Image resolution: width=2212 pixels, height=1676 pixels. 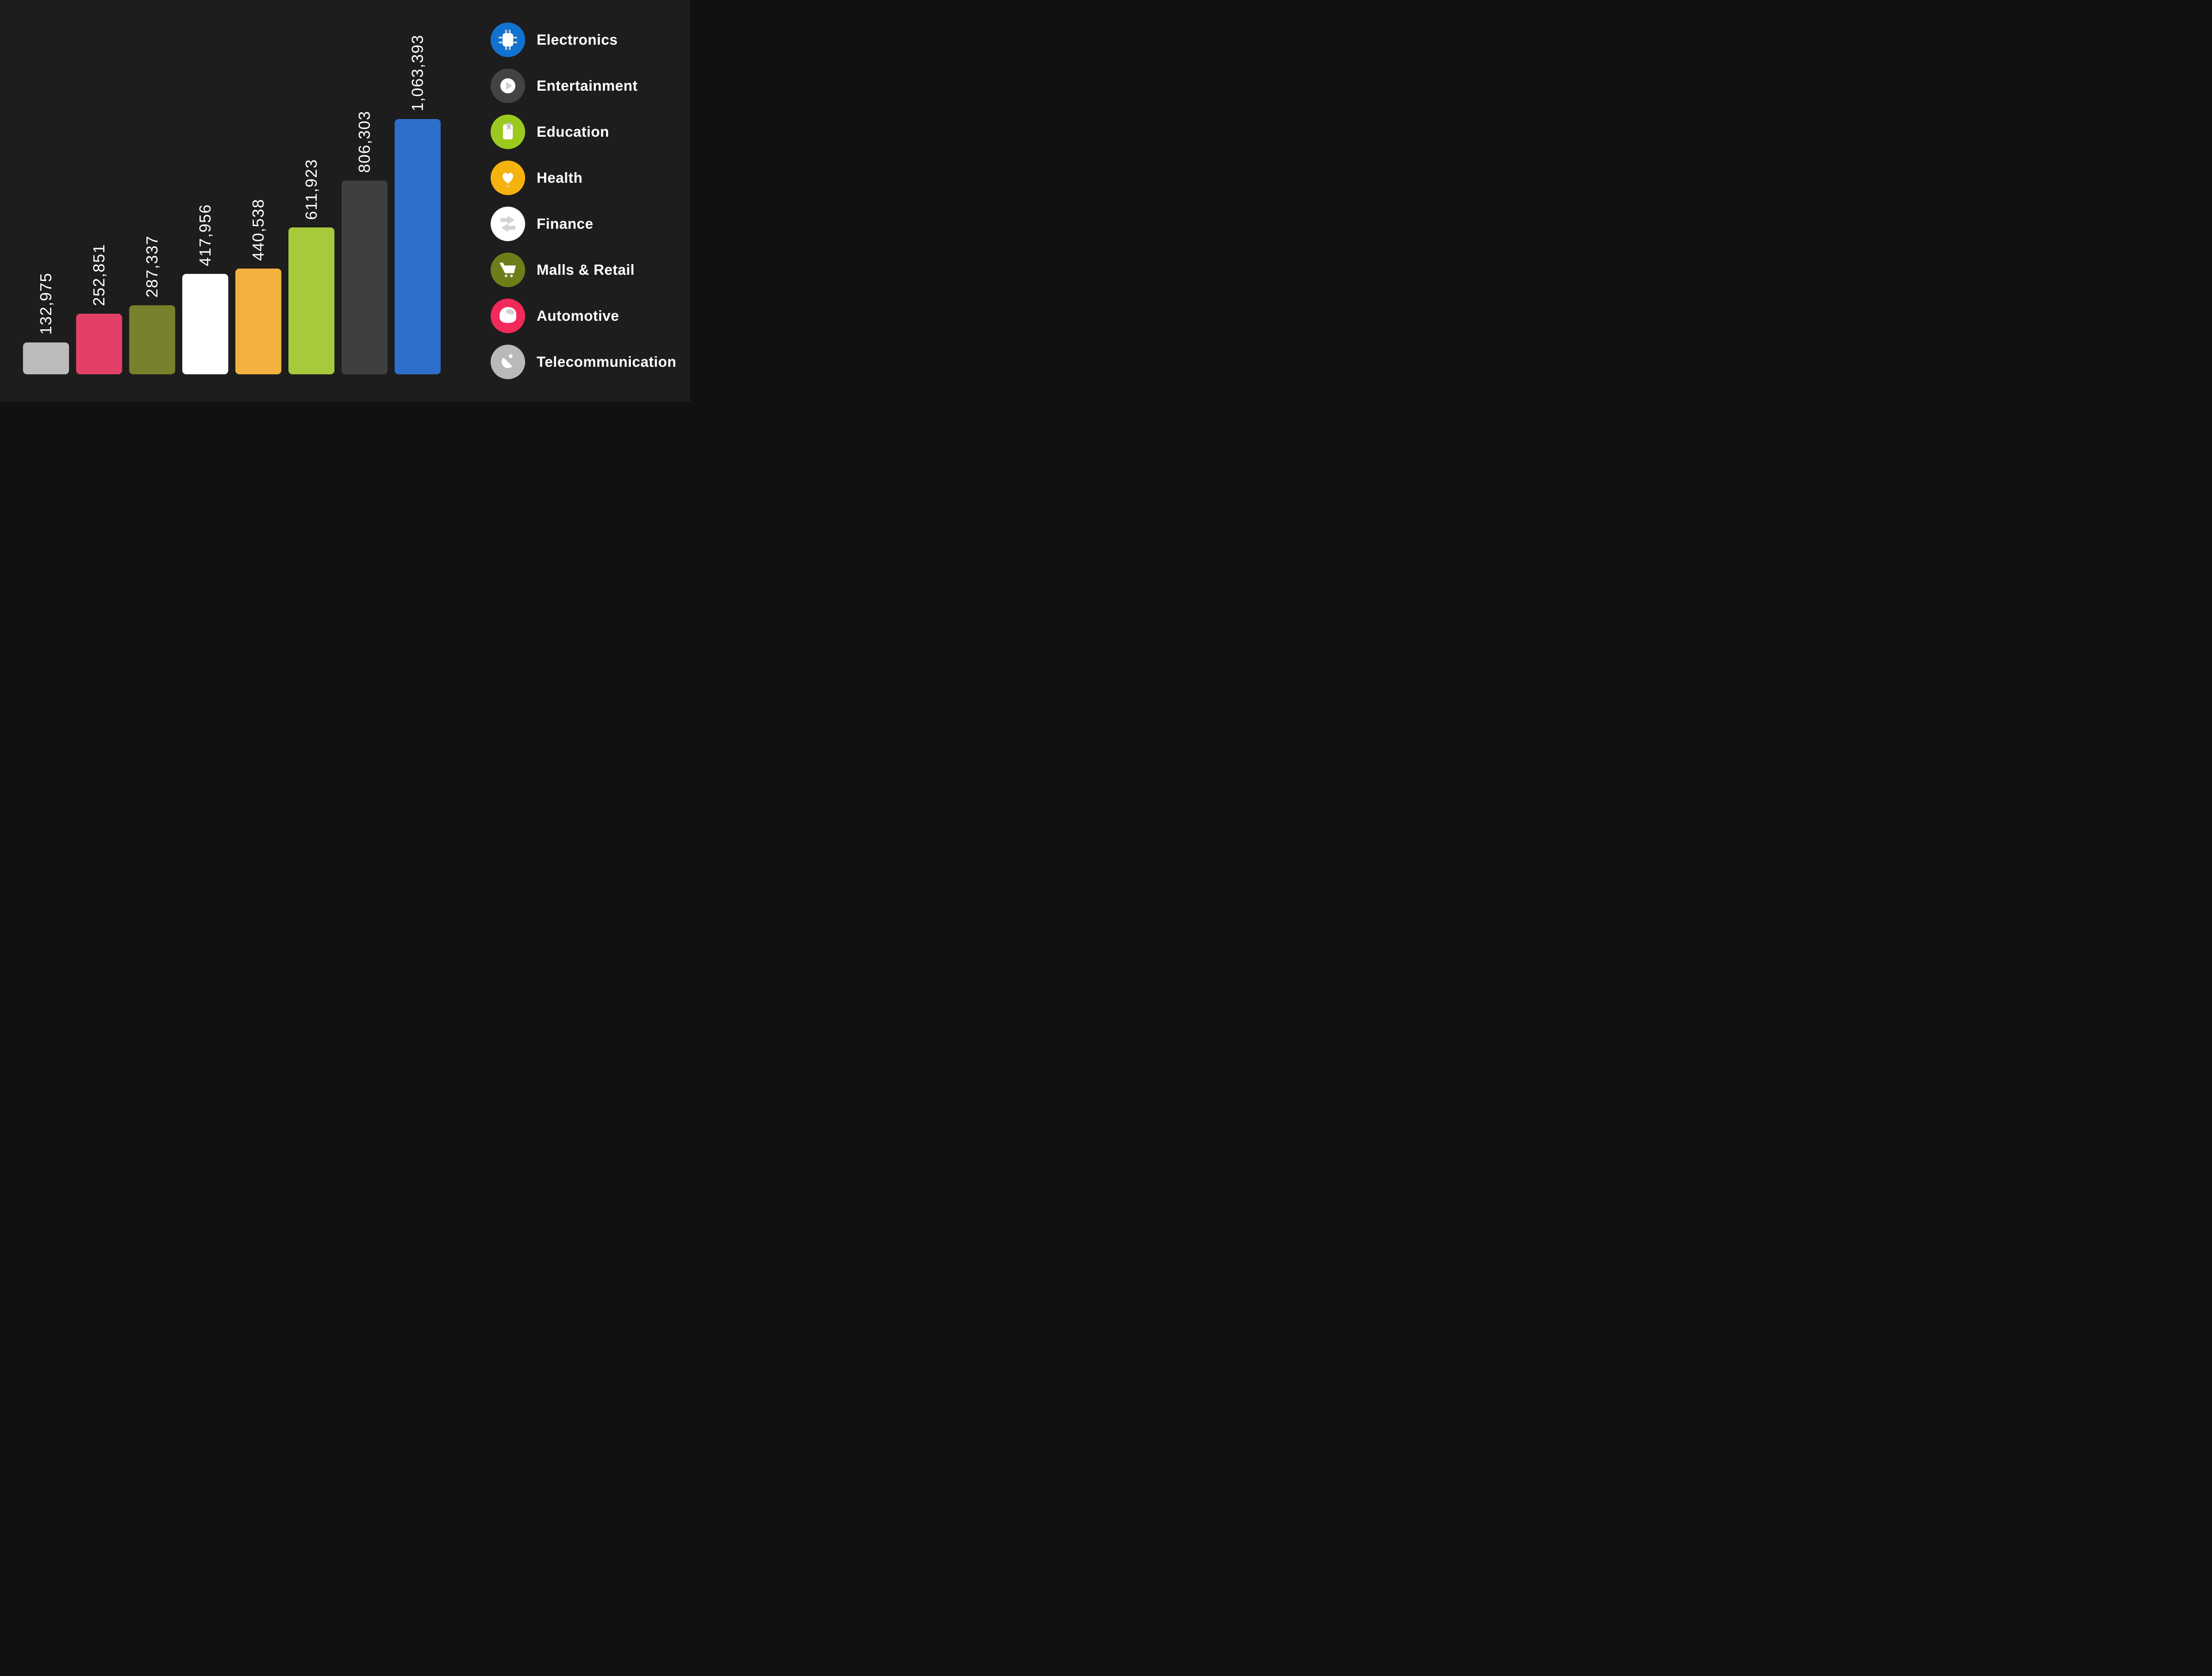 I want to click on legend-badge-automotive, so click(x=508, y=316).